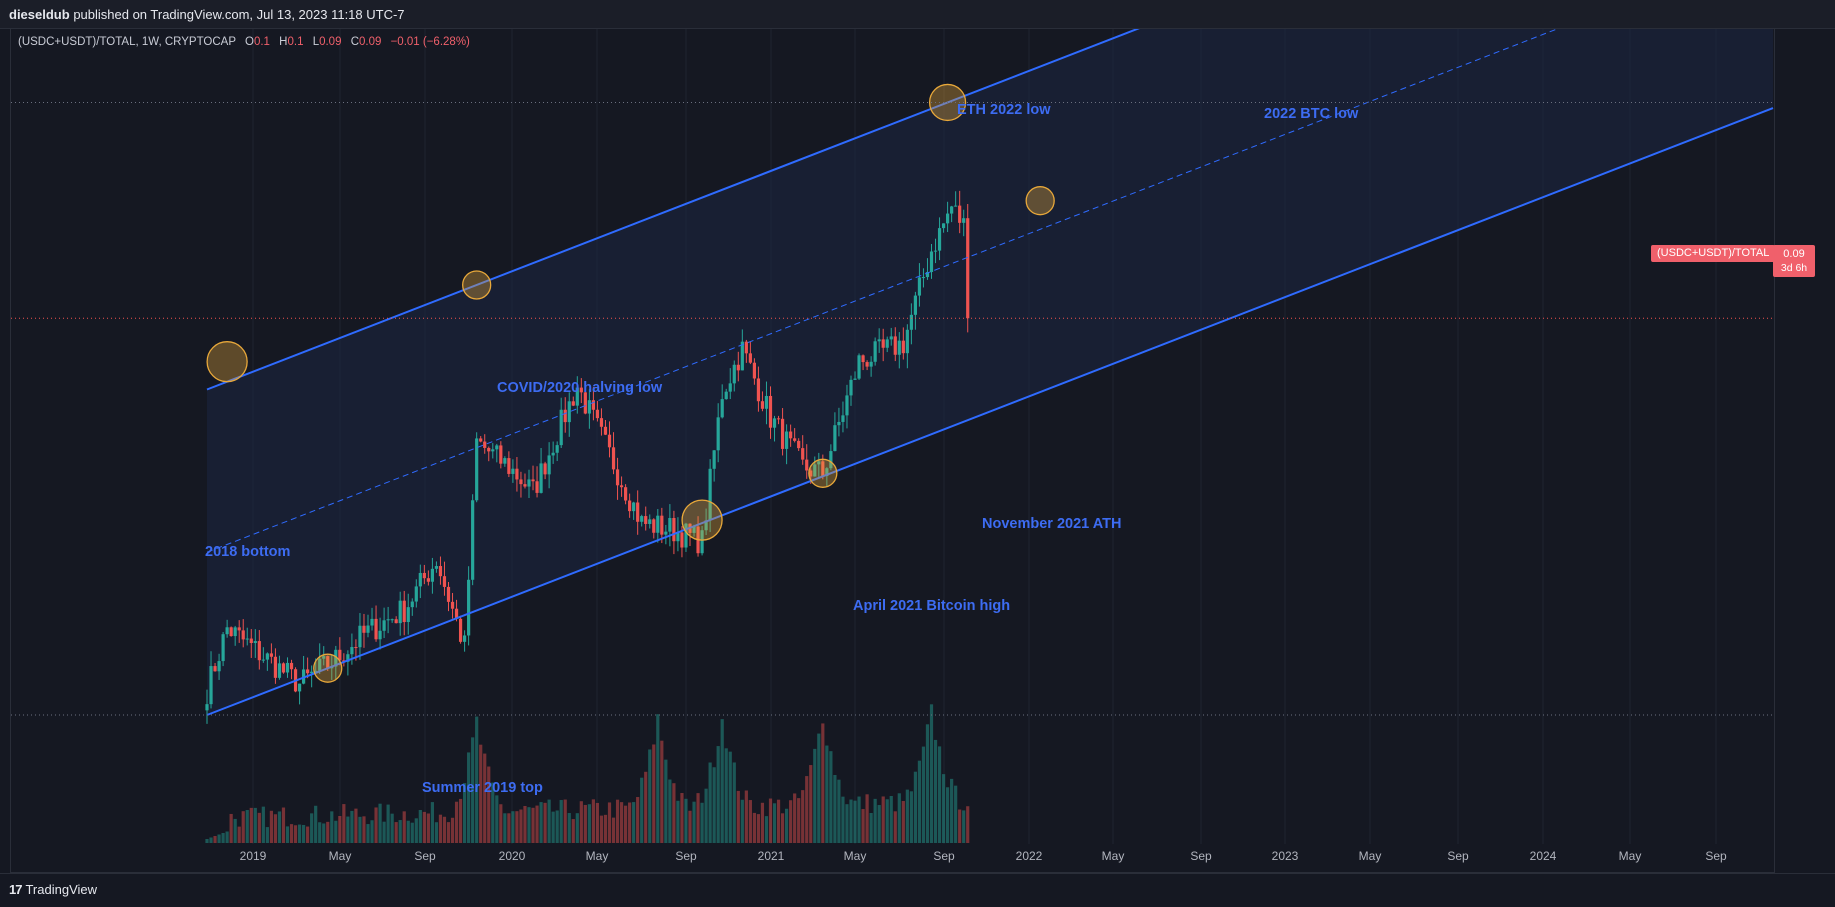 The height and width of the screenshot is (907, 1835). I want to click on annotation-label: 2018 bottom, so click(248, 552).